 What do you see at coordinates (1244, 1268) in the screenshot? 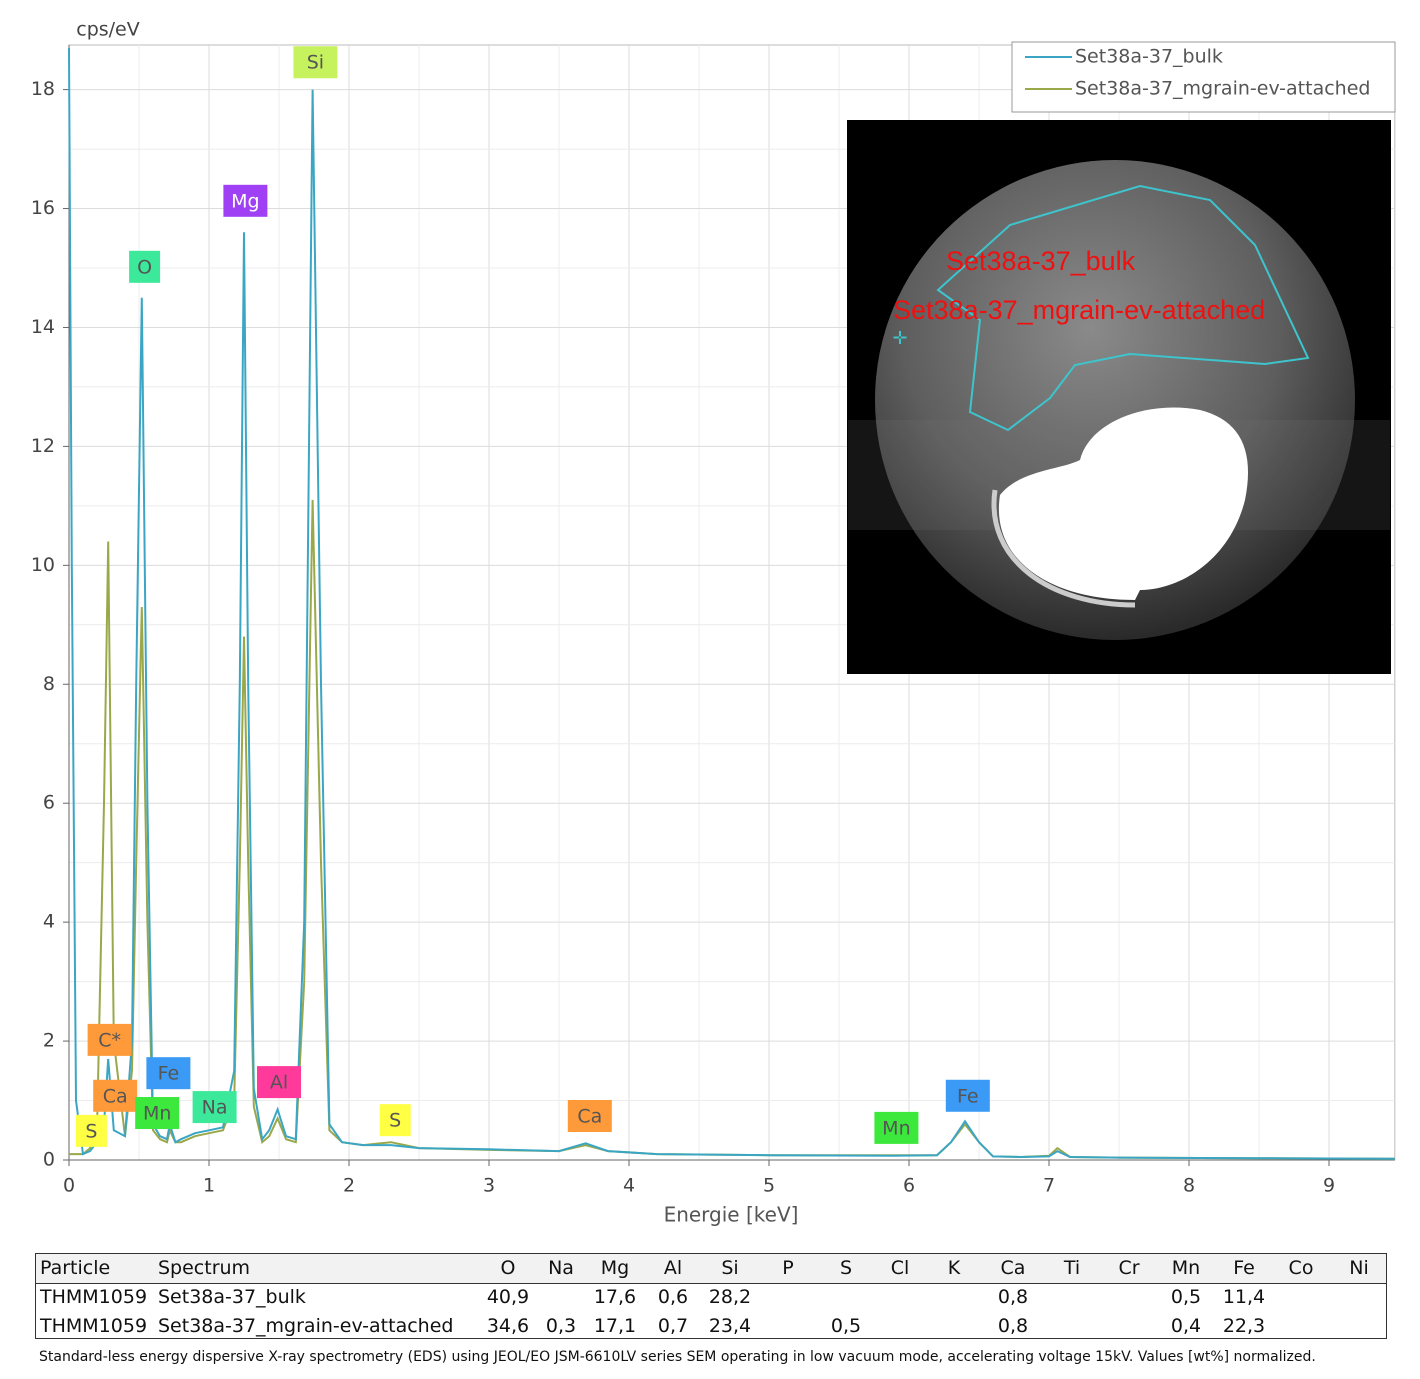
I see `table-header-cell: Fe` at bounding box center [1244, 1268].